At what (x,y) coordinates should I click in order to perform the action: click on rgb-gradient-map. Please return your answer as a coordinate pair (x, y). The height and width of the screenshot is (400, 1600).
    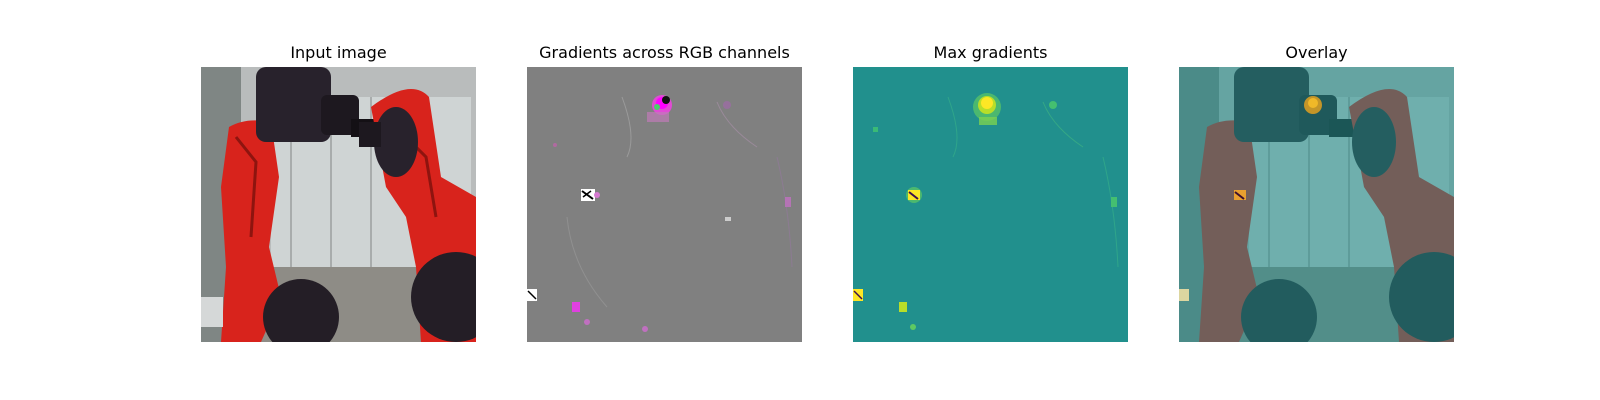
    Looking at the image, I should click on (664, 204).